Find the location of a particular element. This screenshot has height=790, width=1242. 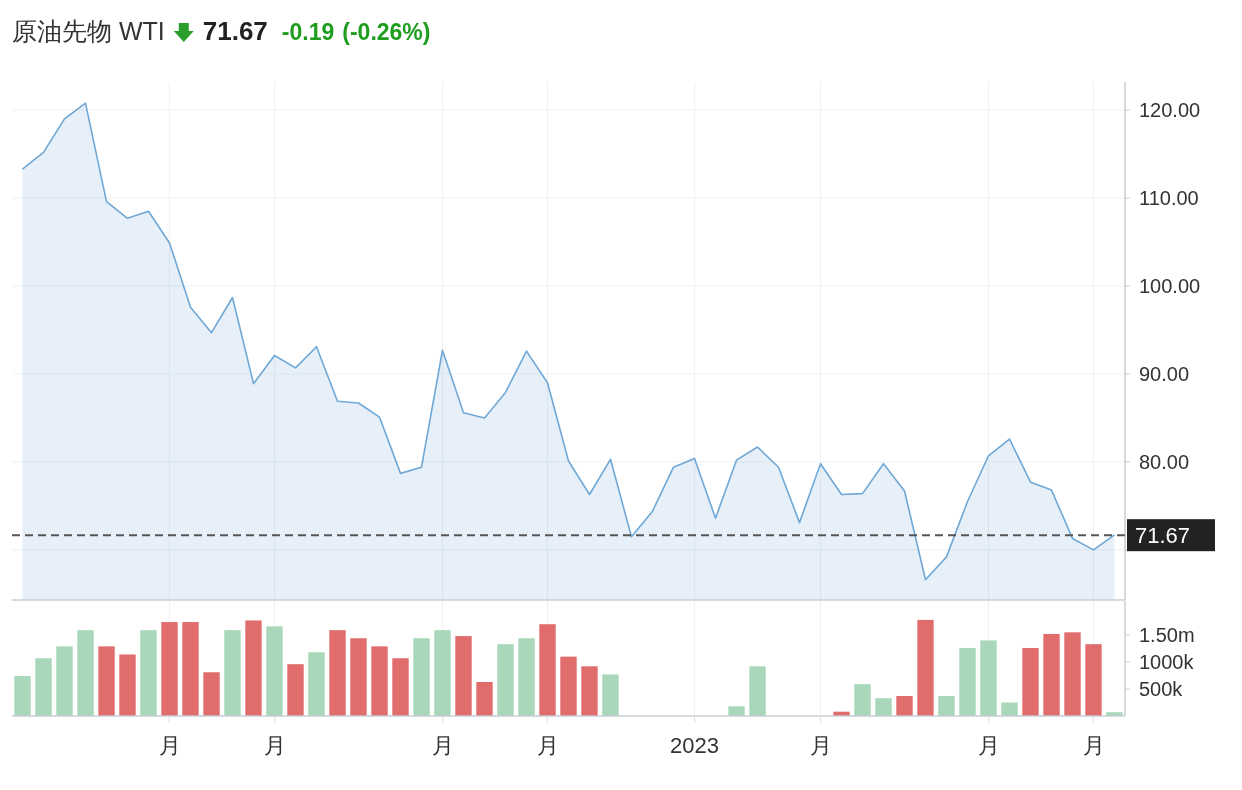

text: -0.19 is located at coordinates (308, 32).